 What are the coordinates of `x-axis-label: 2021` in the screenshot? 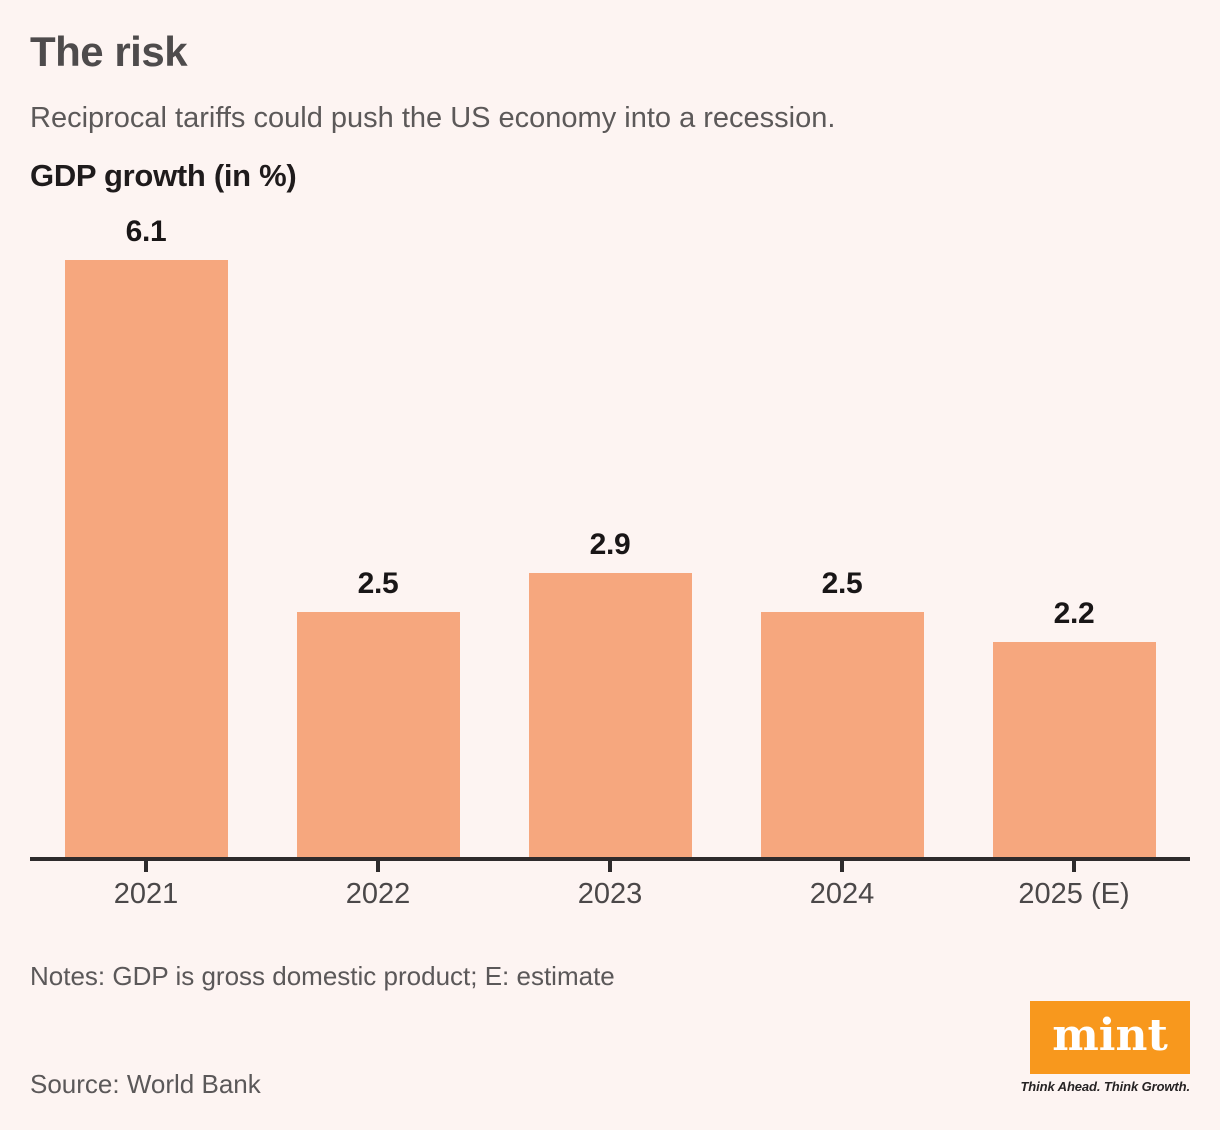 It's located at (146, 894).